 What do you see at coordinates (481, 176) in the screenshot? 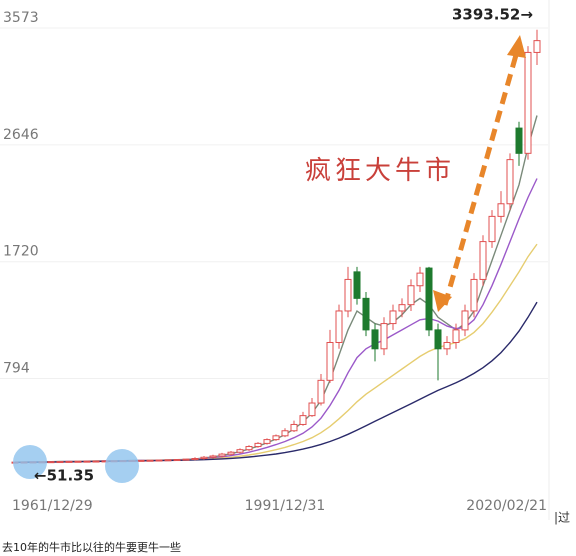
I see `arrow-shaft` at bounding box center [481, 176].